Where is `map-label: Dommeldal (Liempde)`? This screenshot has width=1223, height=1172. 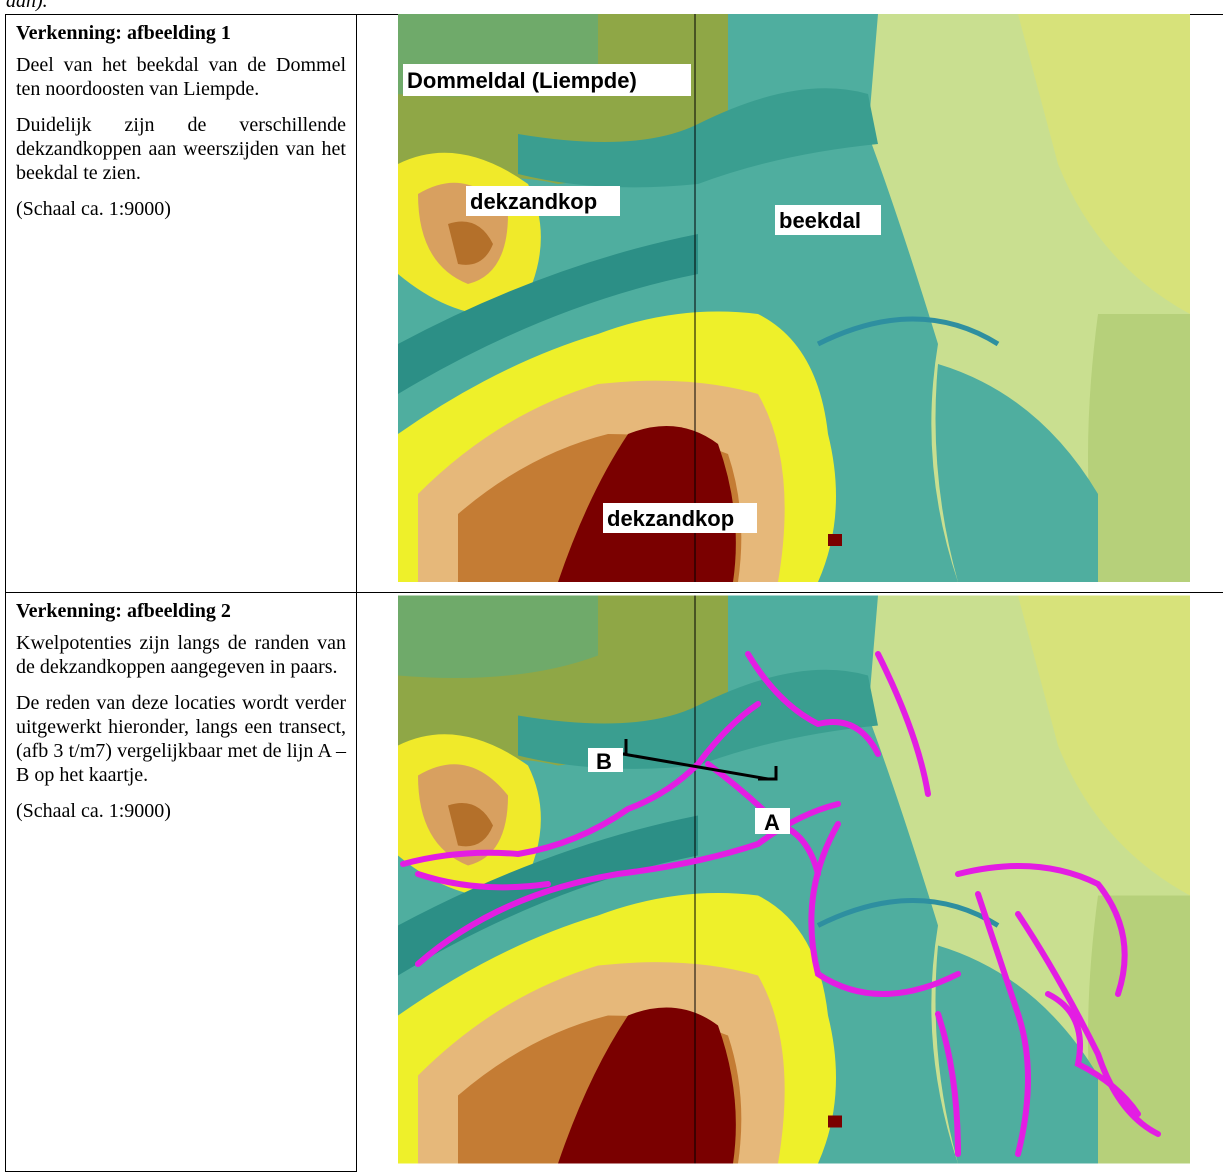
map-label: Dommeldal (Liempde) is located at coordinates (522, 80).